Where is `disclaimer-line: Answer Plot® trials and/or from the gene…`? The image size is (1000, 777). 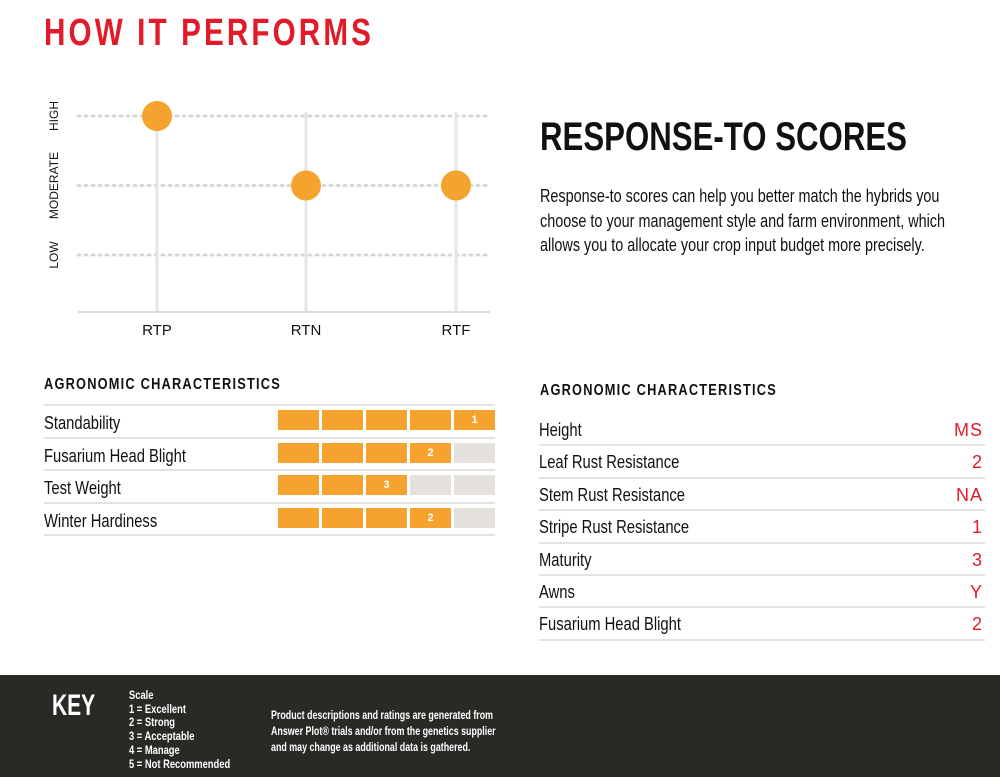 disclaimer-line: Answer Plot® trials and/or from the gene… is located at coordinates (383, 731).